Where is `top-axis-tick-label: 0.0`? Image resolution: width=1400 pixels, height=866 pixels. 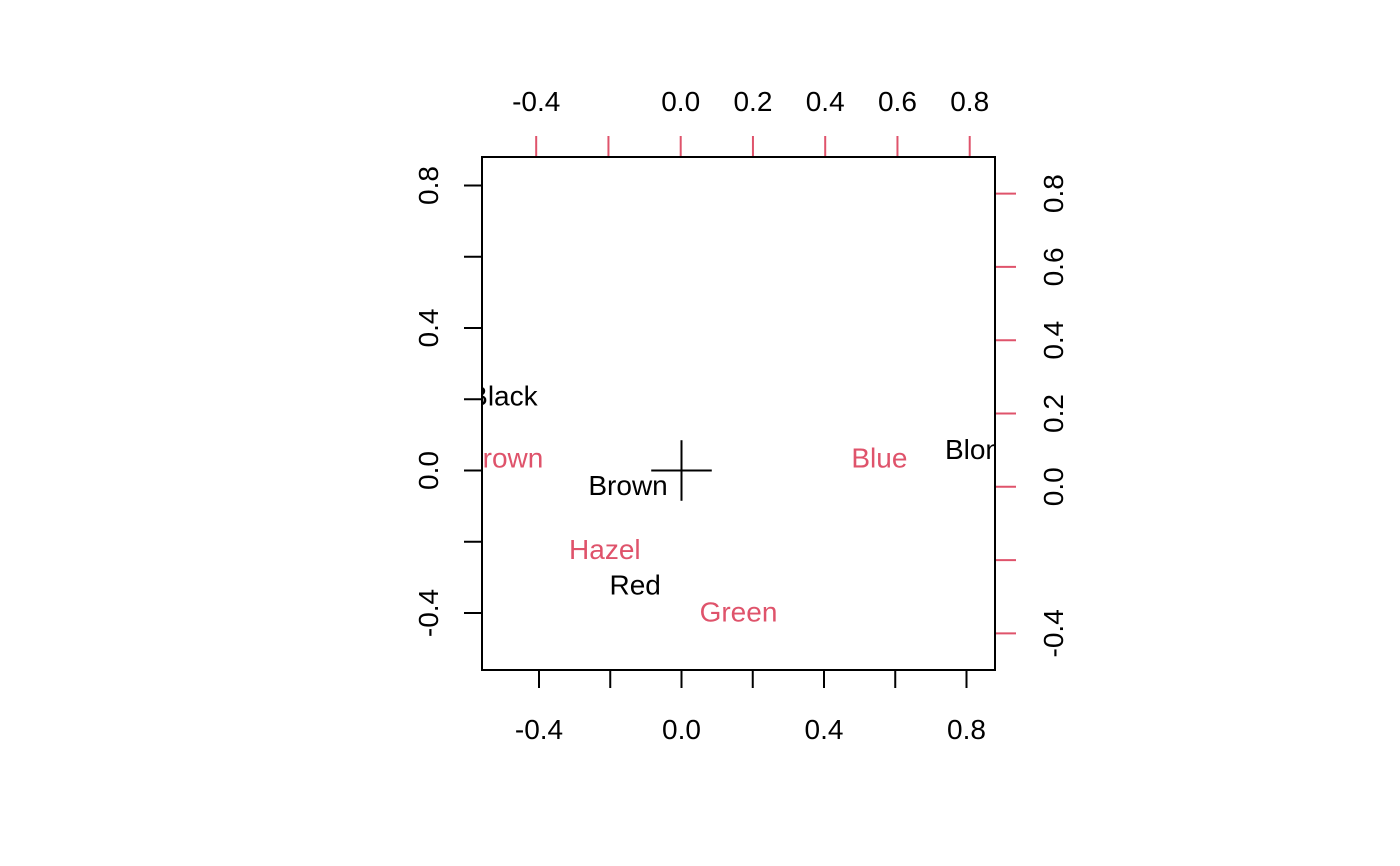
top-axis-tick-label: 0.0 is located at coordinates (680, 101).